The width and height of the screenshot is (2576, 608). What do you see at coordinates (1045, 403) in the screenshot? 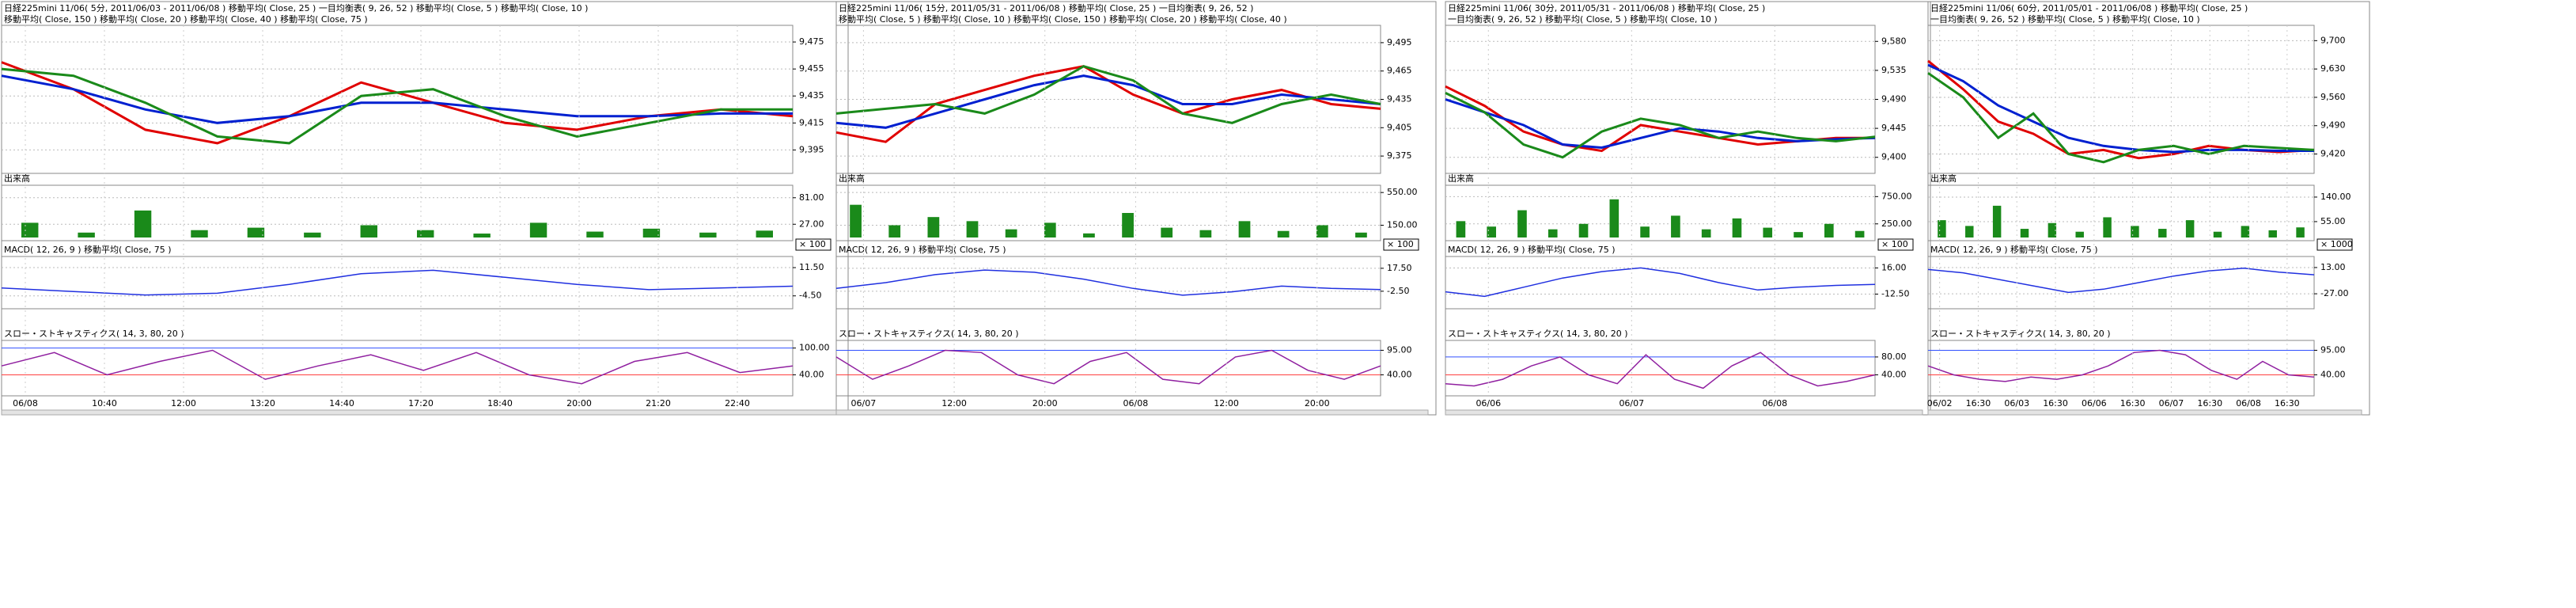
I see `x-tick-label: 20:00` at bounding box center [1045, 403].